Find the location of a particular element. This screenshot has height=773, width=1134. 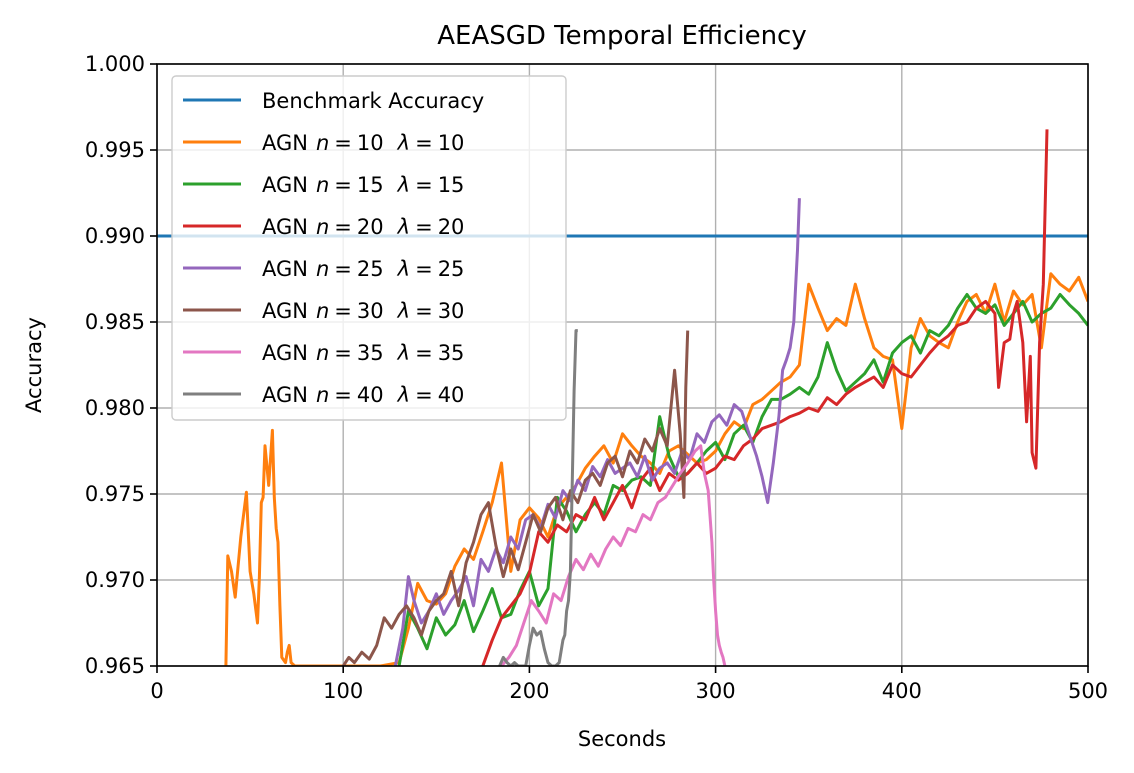

y-tick-label: 0.990 is located at coordinates (115, 236).